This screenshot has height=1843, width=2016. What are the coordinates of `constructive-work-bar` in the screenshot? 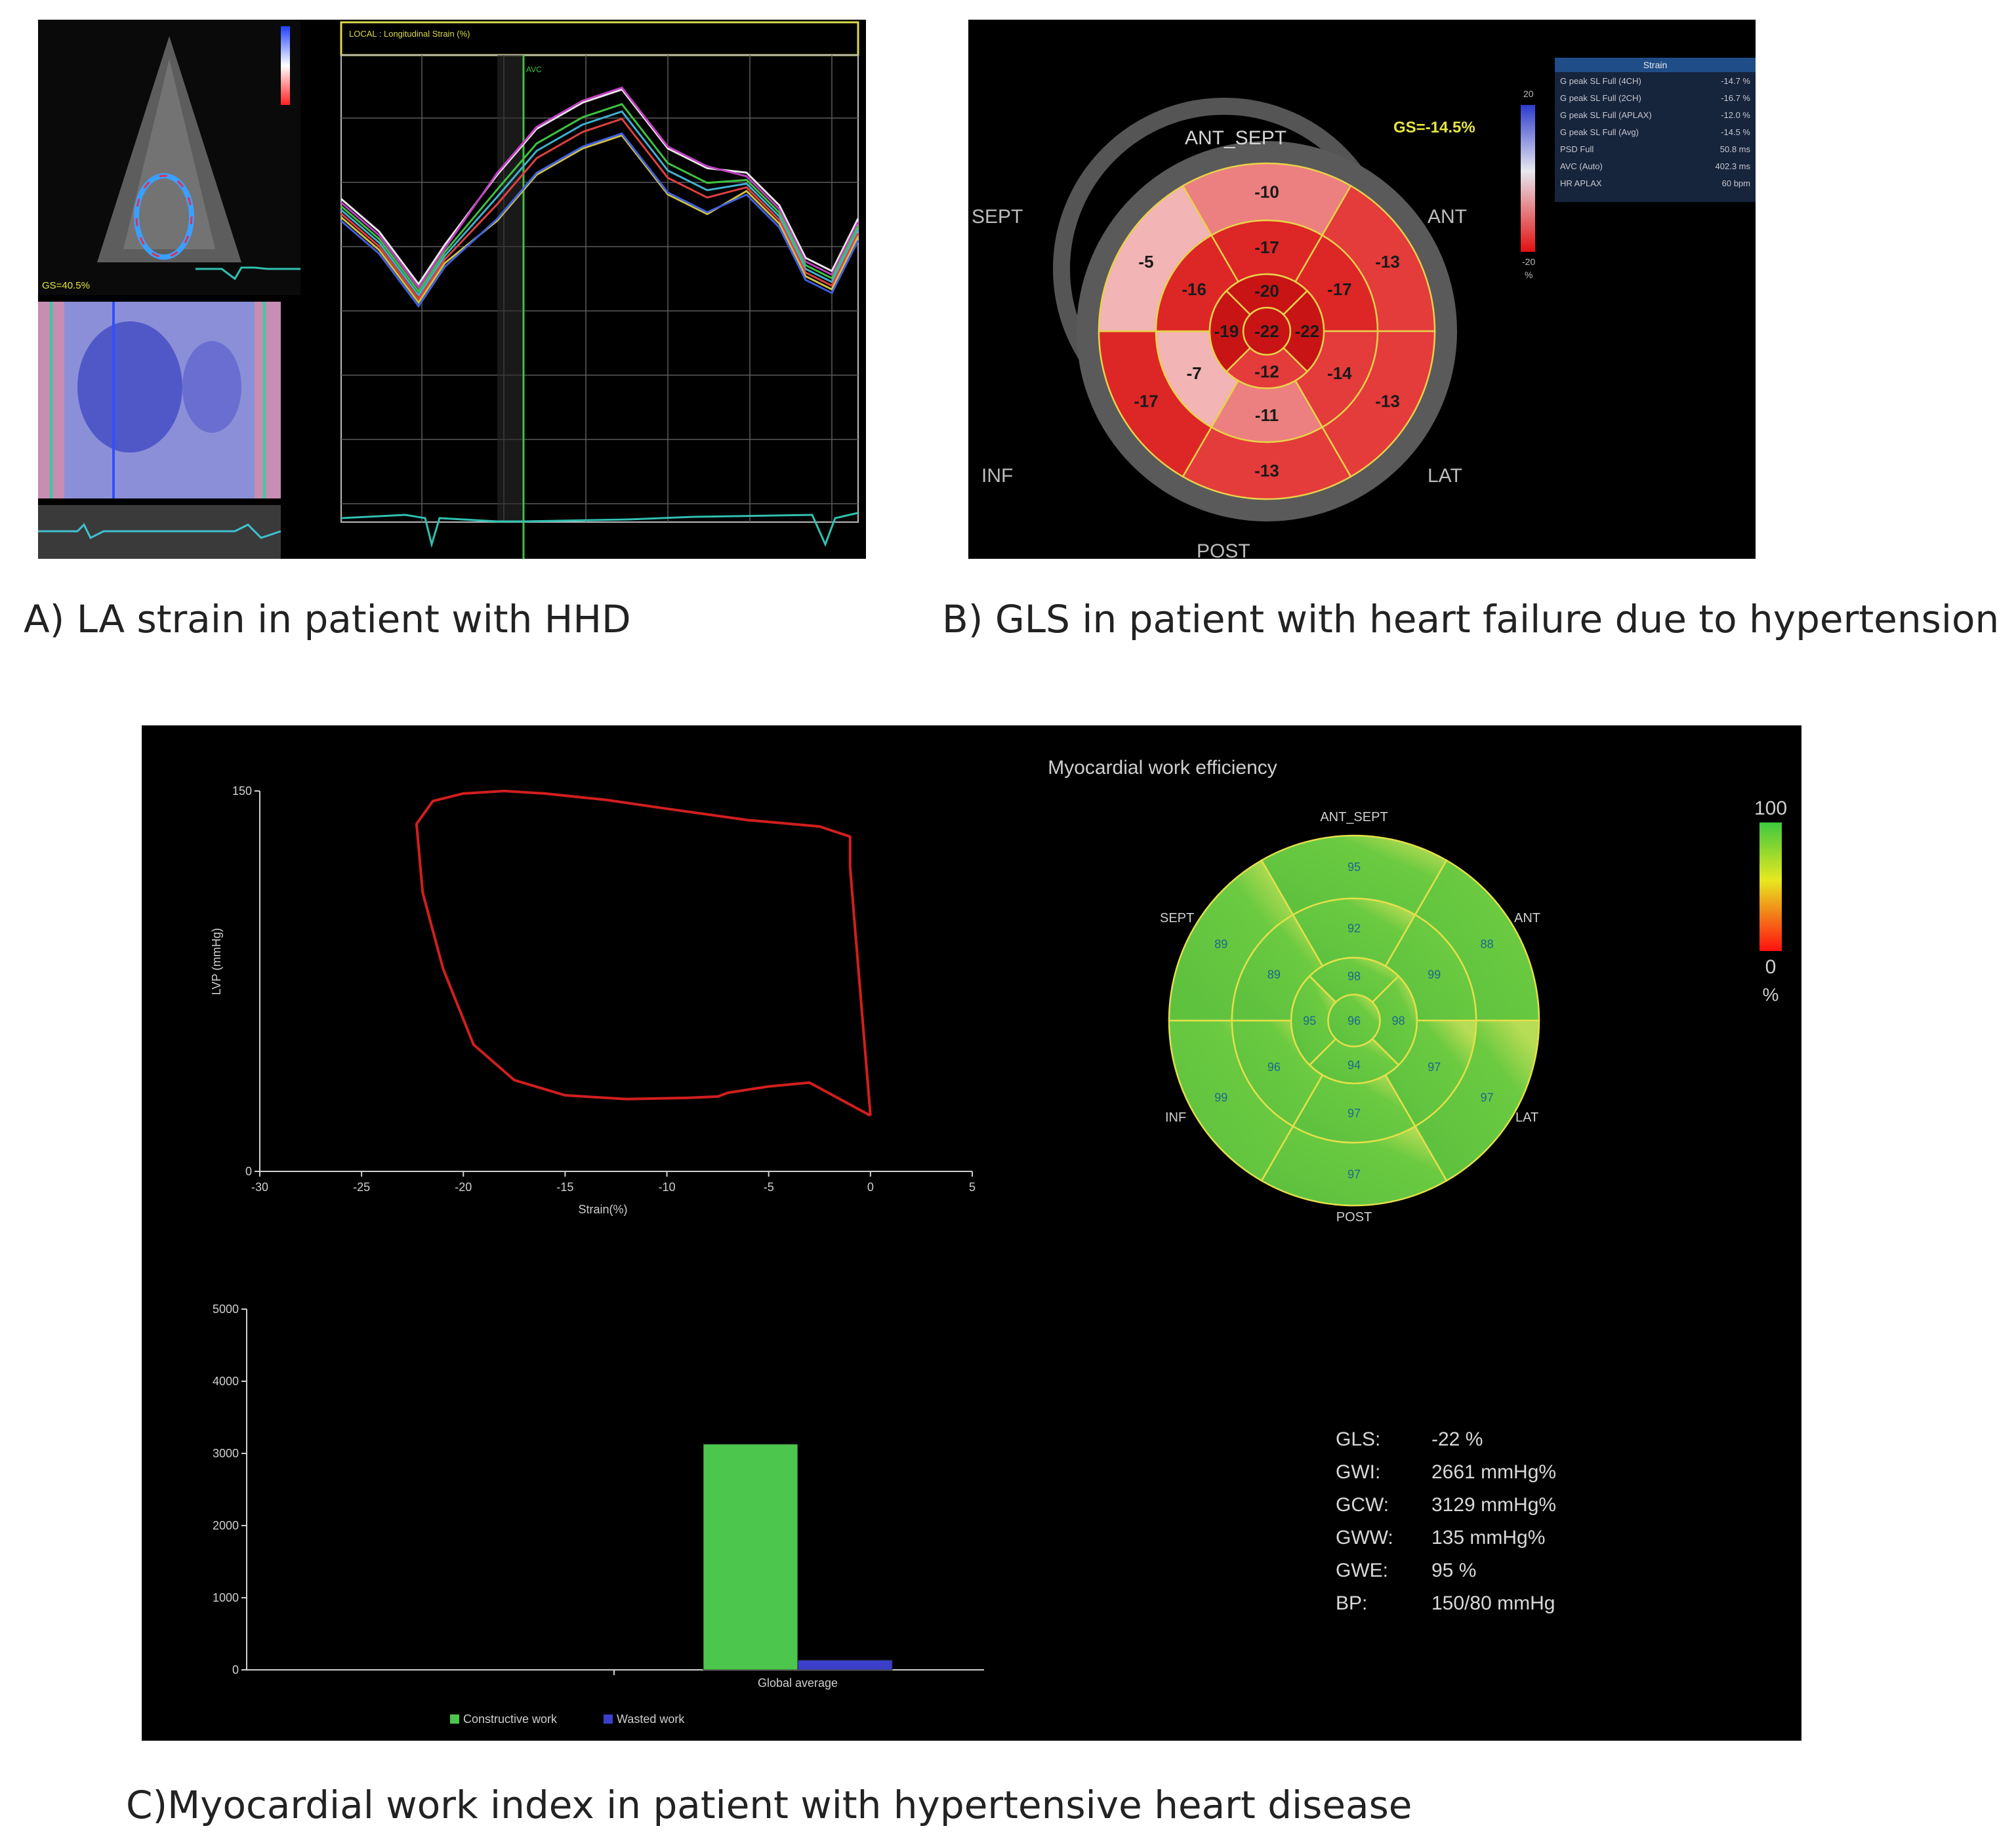 It's located at (751, 1557).